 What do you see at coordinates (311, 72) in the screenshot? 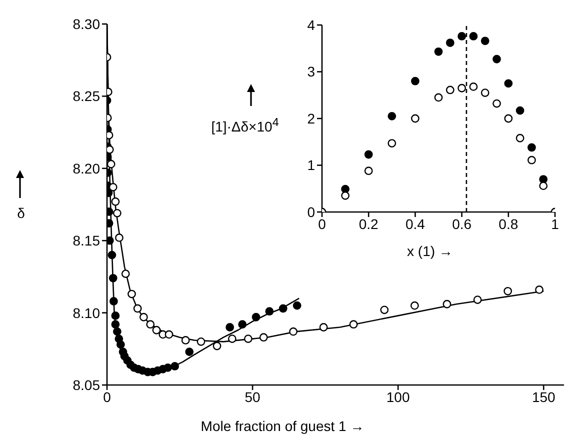
I see `y-tick-label: 3` at bounding box center [311, 72].